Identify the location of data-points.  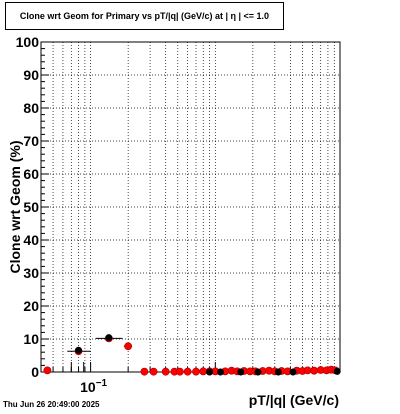
(192, 355).